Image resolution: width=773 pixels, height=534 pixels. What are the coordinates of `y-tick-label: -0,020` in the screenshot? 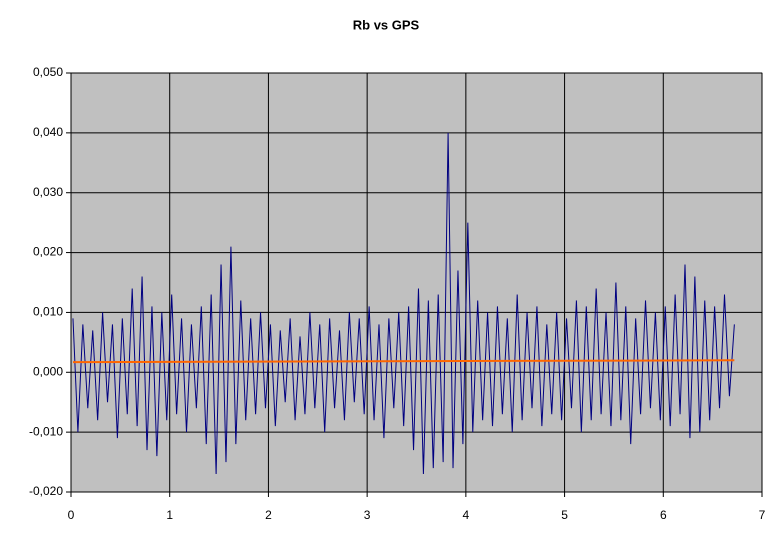 It's located at (46, 491).